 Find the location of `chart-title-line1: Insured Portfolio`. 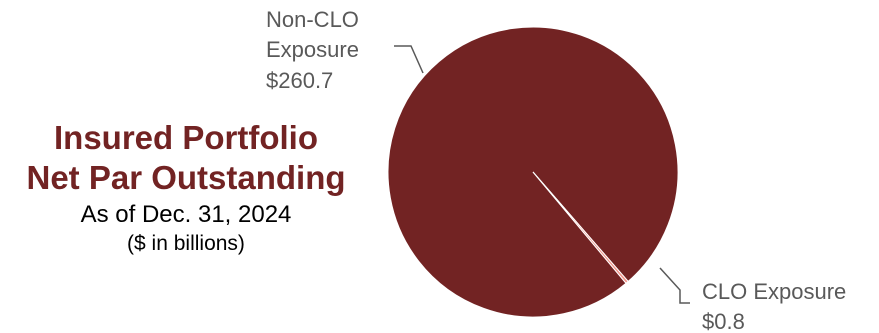

chart-title-line1: Insured Portfolio is located at coordinates (186, 137).